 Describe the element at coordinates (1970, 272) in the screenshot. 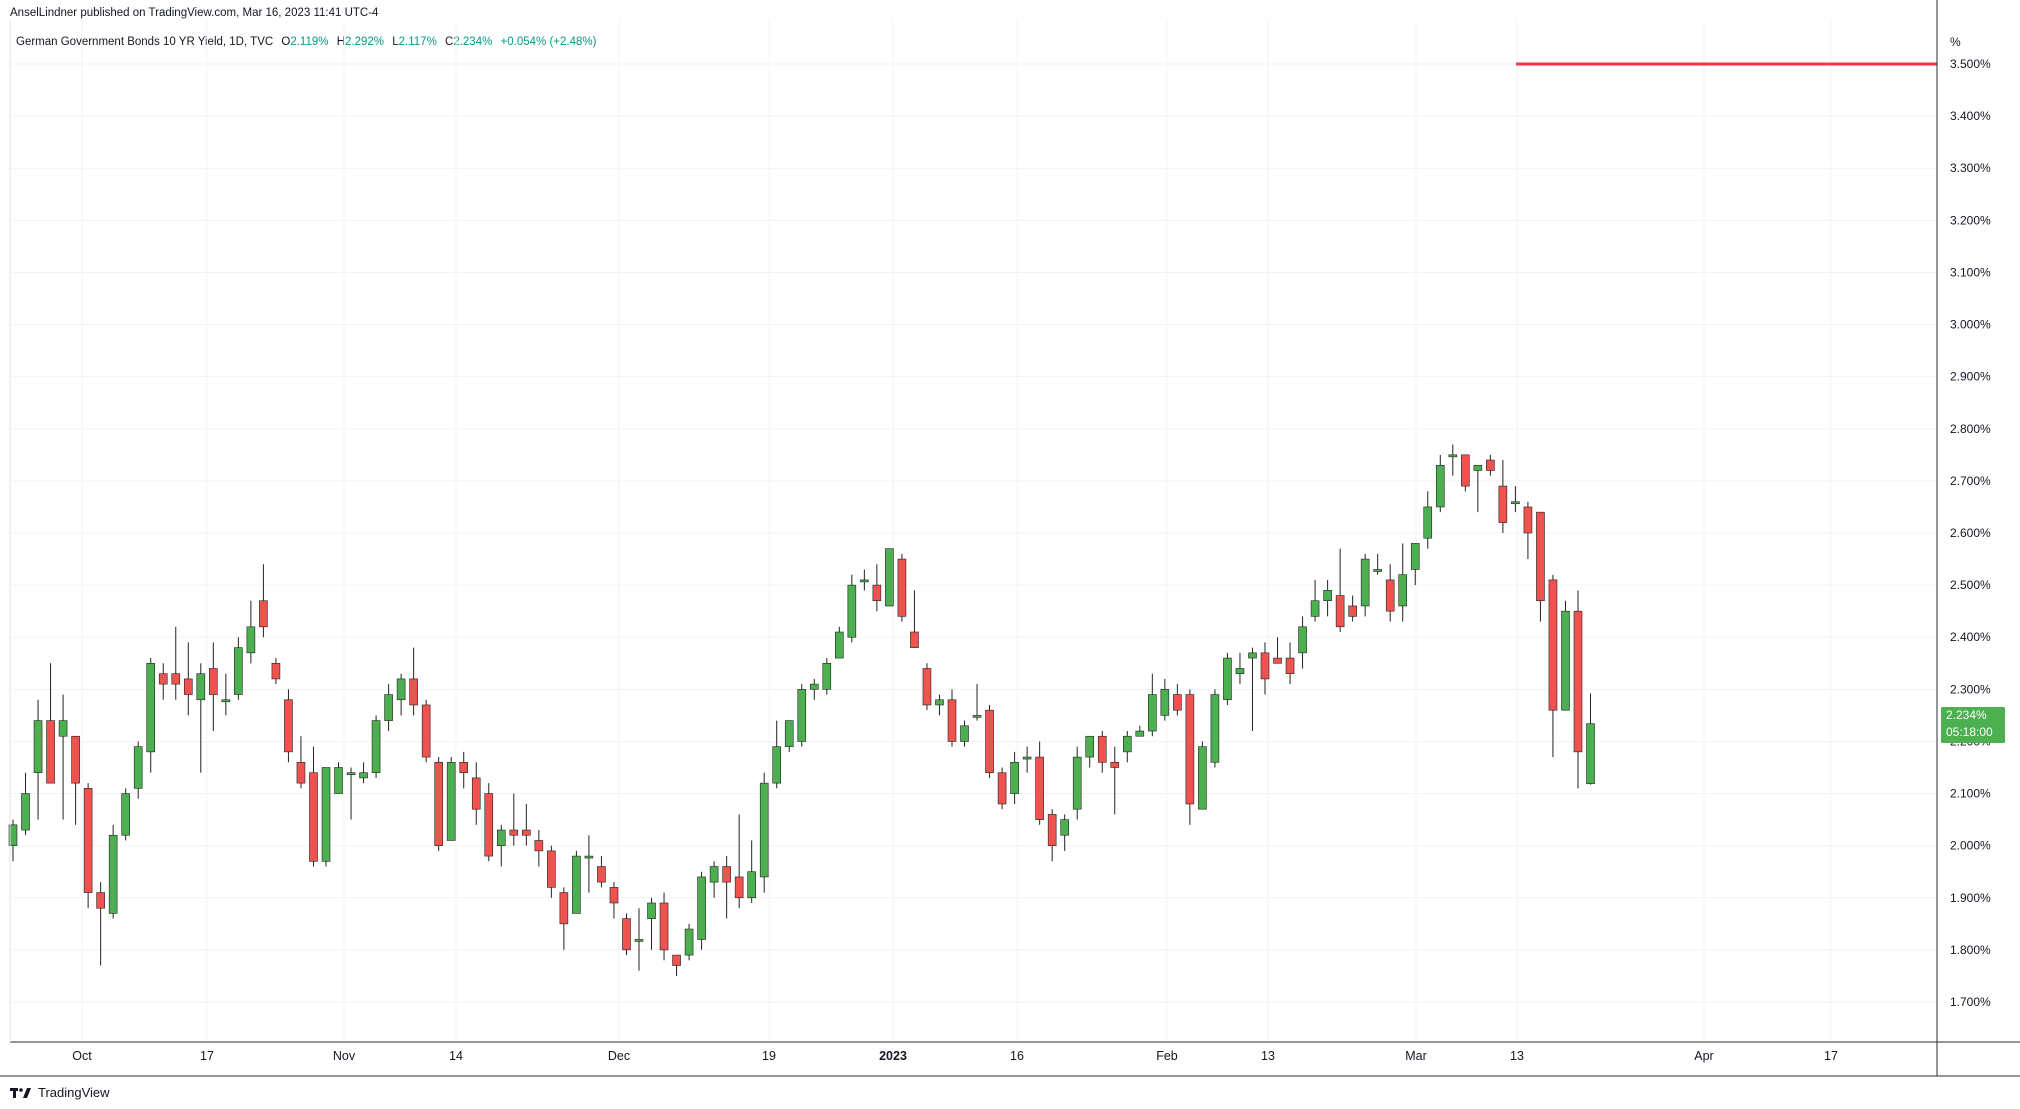

I see `y-tick-label: 3.100%` at that location.